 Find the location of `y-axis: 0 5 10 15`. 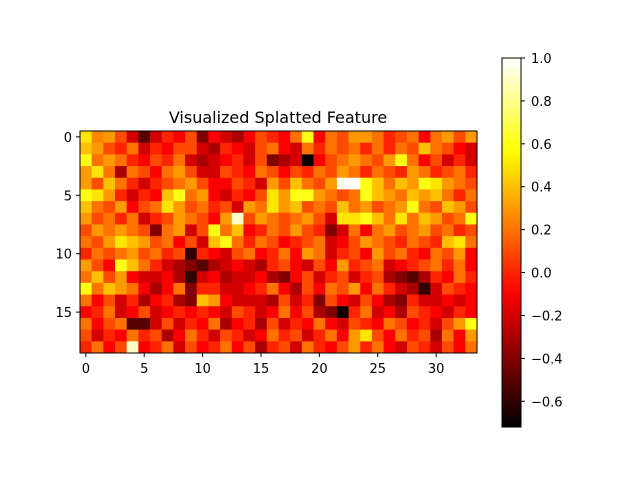

y-axis: 0 5 10 15 is located at coordinates (67, 226).